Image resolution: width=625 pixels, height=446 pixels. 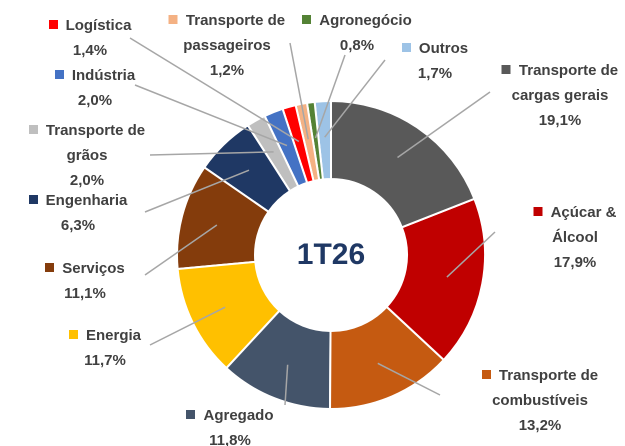 I want to click on segment-label: Transporte de passageiros 1,2%, so click(x=227, y=45).